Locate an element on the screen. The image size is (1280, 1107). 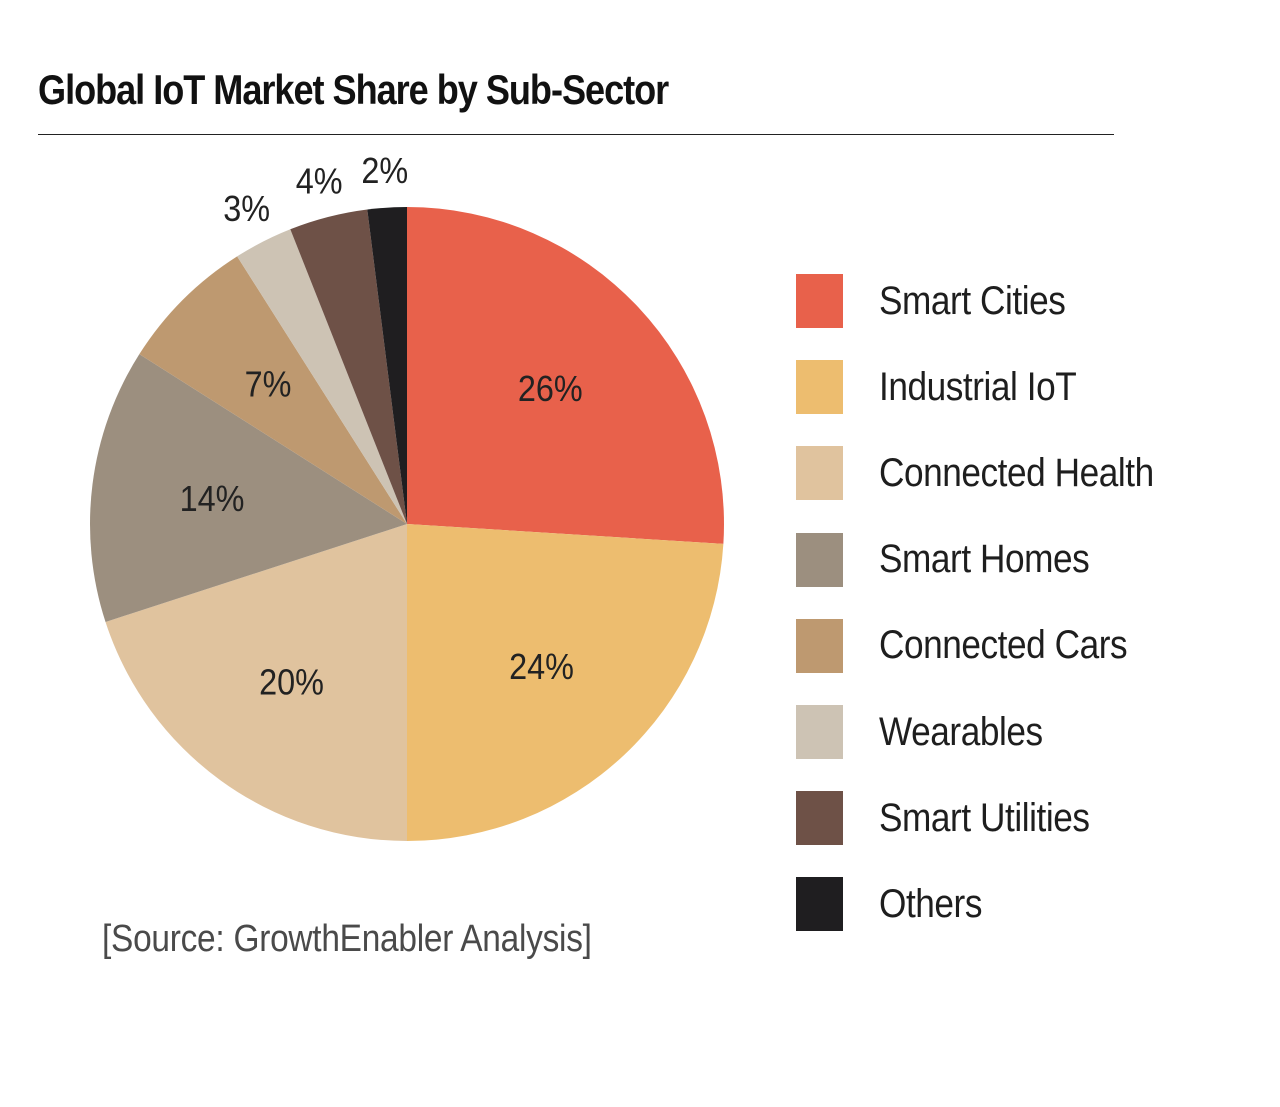
legend-item-smart-homes: Smart Homes is located at coordinates (993, 560).